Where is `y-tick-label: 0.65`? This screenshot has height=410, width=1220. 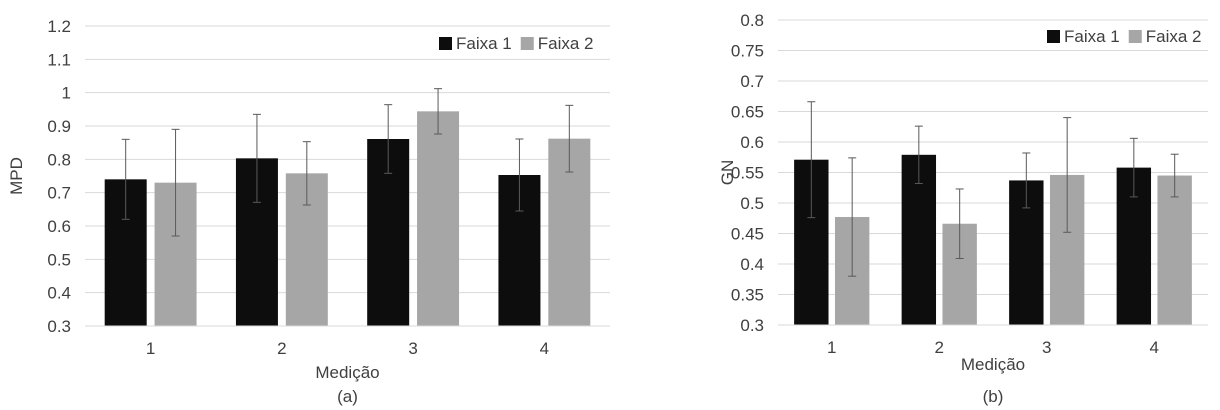 y-tick-label: 0.65 is located at coordinates (747, 112).